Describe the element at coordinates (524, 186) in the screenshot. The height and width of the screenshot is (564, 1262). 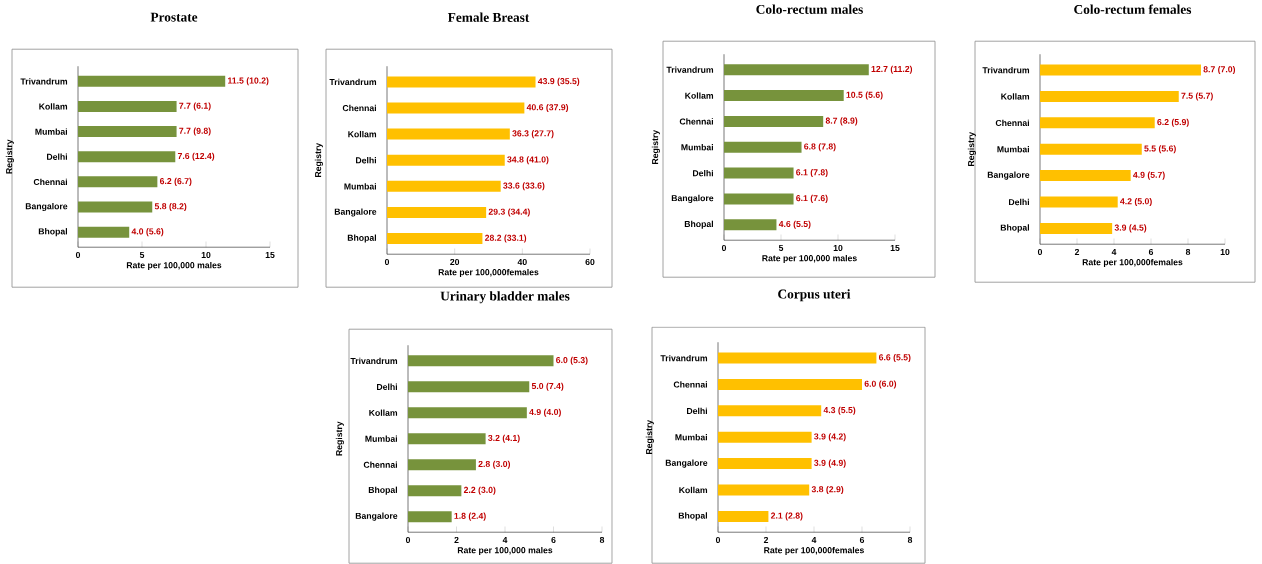
I see `data-label: 33.6 (33.6)` at that location.